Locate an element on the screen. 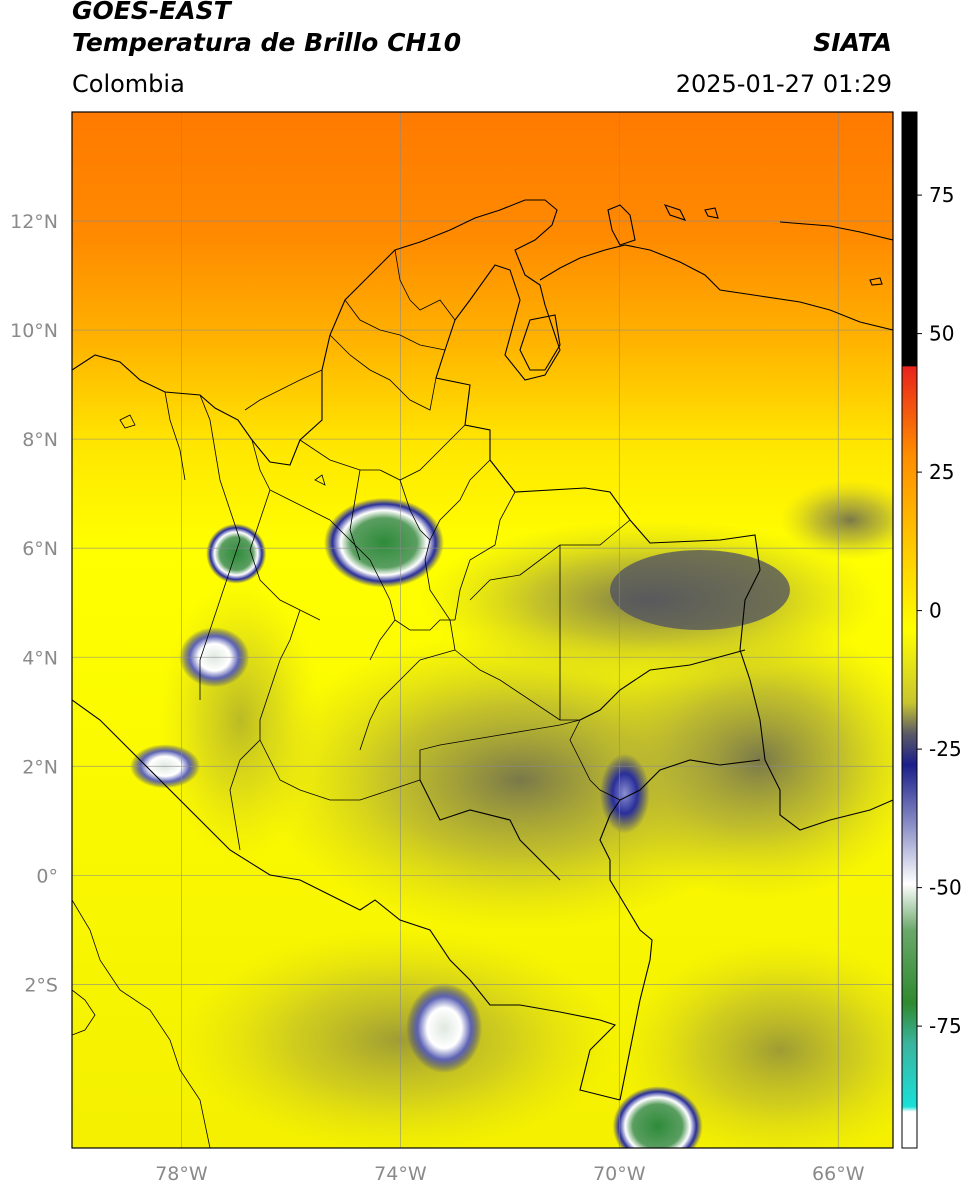 The image size is (966, 1190). colorbar-tick-label: -25 is located at coordinates (945, 749).